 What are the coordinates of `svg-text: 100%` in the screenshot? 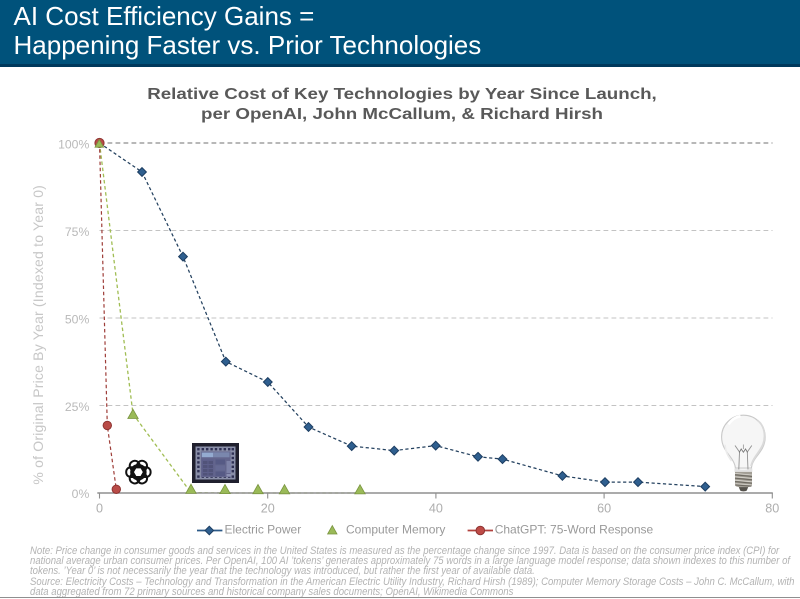 It's located at (73, 145).